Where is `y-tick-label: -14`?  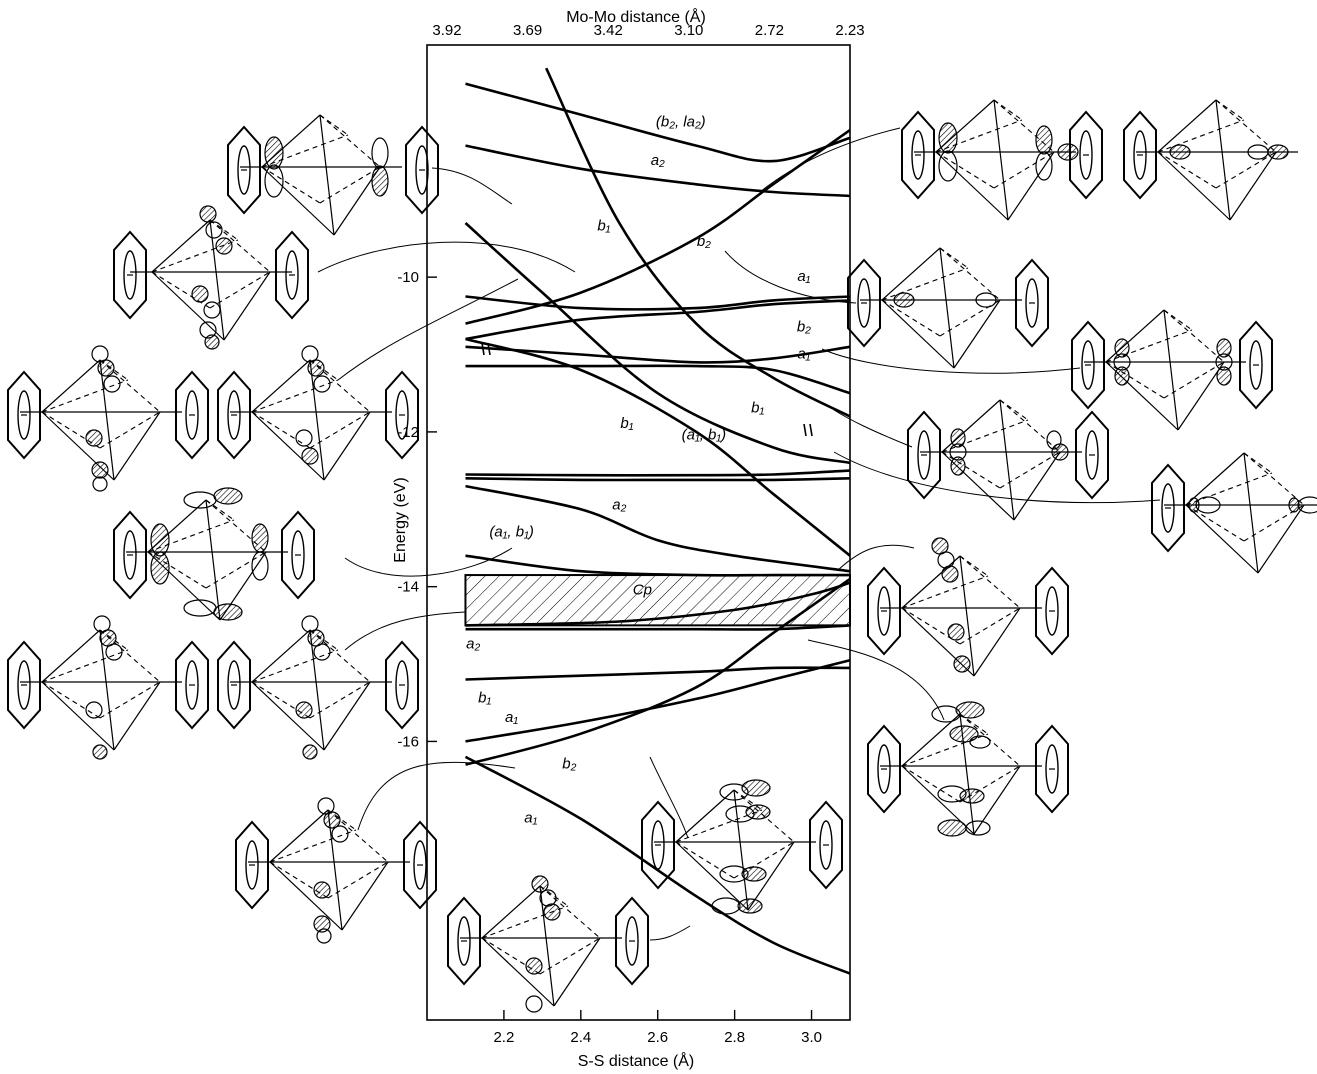
y-tick-label: -14 is located at coordinates (408, 587).